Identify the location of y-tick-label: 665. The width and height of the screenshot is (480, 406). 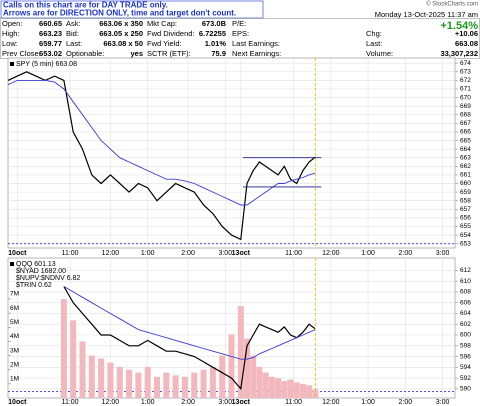
(465, 140).